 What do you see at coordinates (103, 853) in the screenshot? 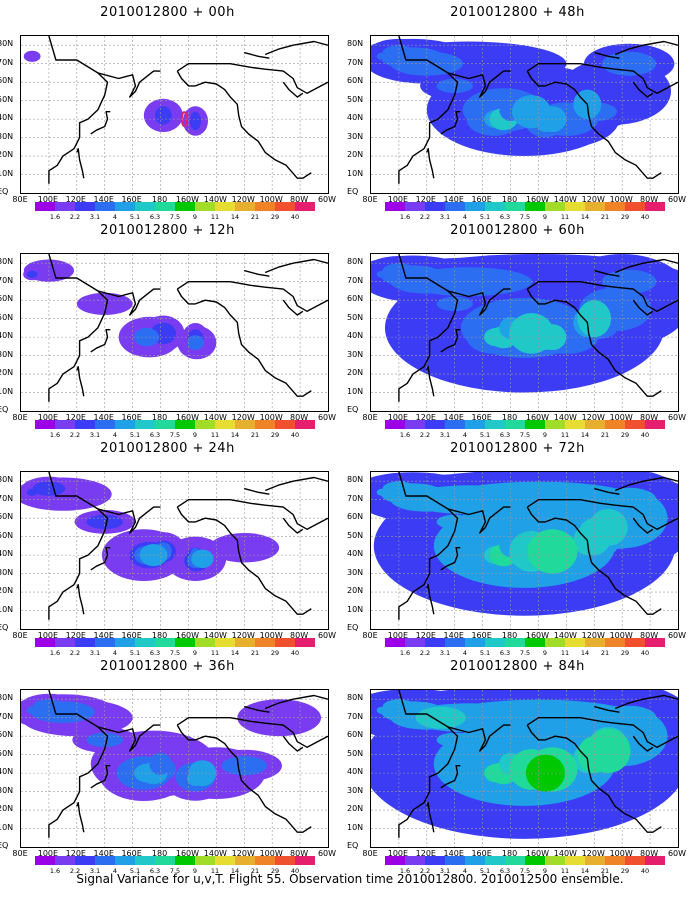
I see `longitude-label: 140E` at bounding box center [103, 853].